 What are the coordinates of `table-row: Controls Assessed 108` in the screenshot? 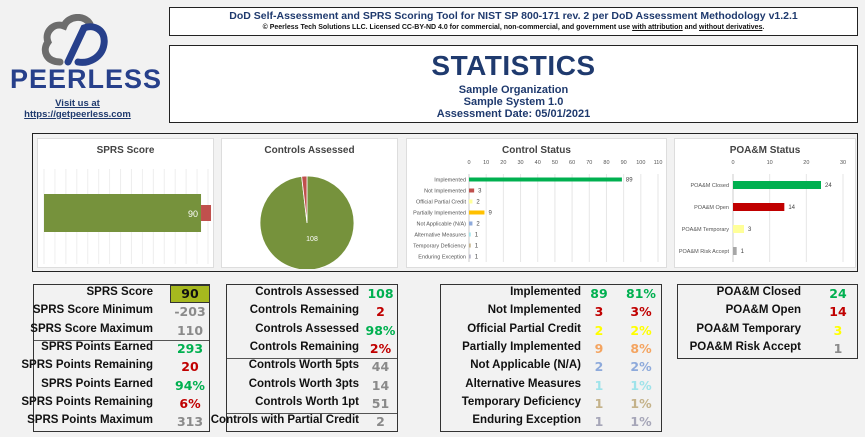 It's located at (312, 295).